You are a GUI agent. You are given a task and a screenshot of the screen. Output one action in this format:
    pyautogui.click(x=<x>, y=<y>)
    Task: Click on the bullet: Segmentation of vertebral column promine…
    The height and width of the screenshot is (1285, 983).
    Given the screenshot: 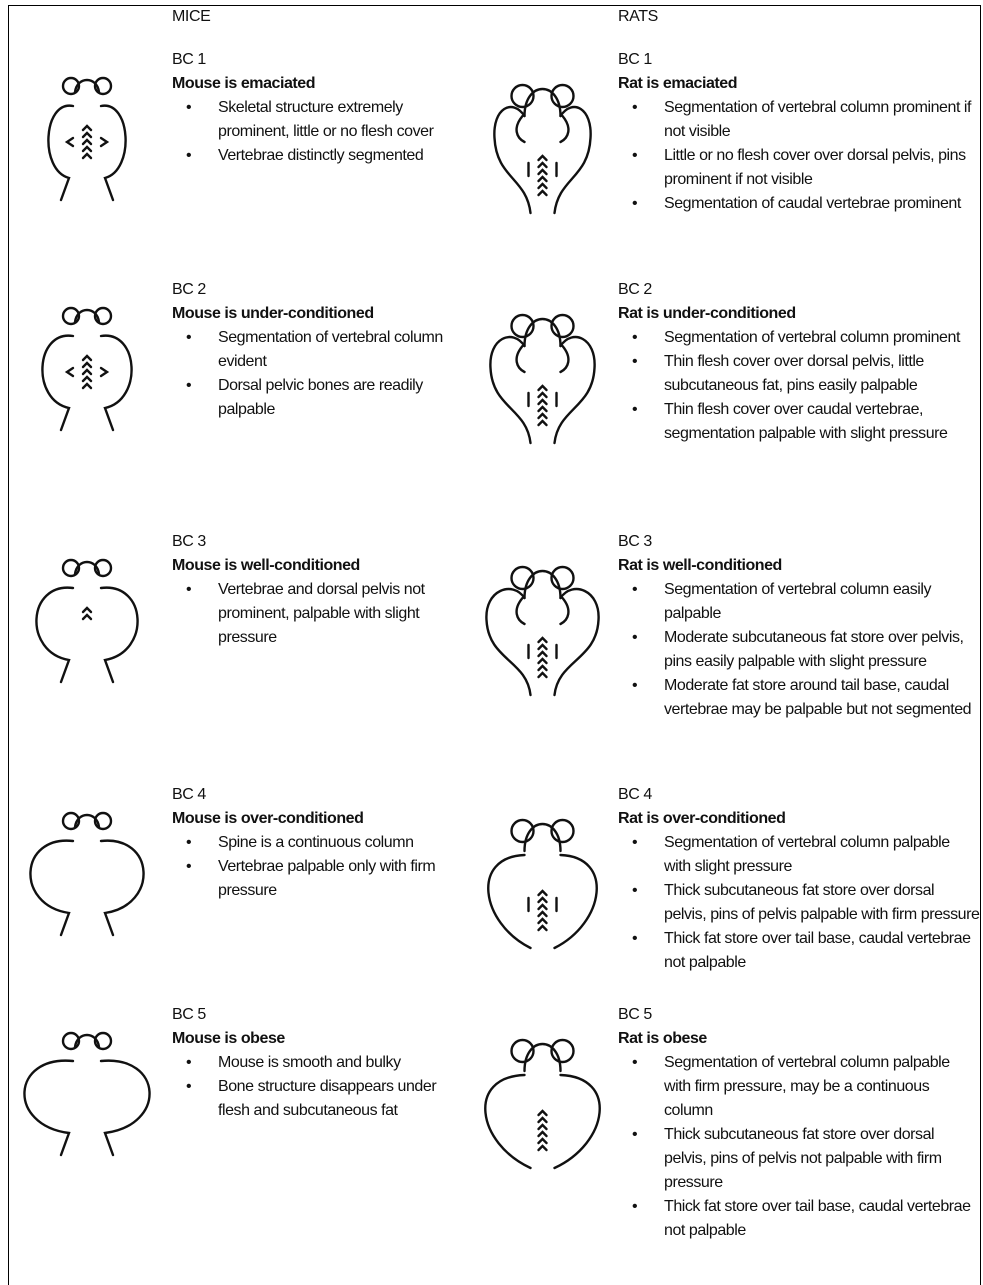 What is the action you would take?
    pyautogui.click(x=799, y=338)
    